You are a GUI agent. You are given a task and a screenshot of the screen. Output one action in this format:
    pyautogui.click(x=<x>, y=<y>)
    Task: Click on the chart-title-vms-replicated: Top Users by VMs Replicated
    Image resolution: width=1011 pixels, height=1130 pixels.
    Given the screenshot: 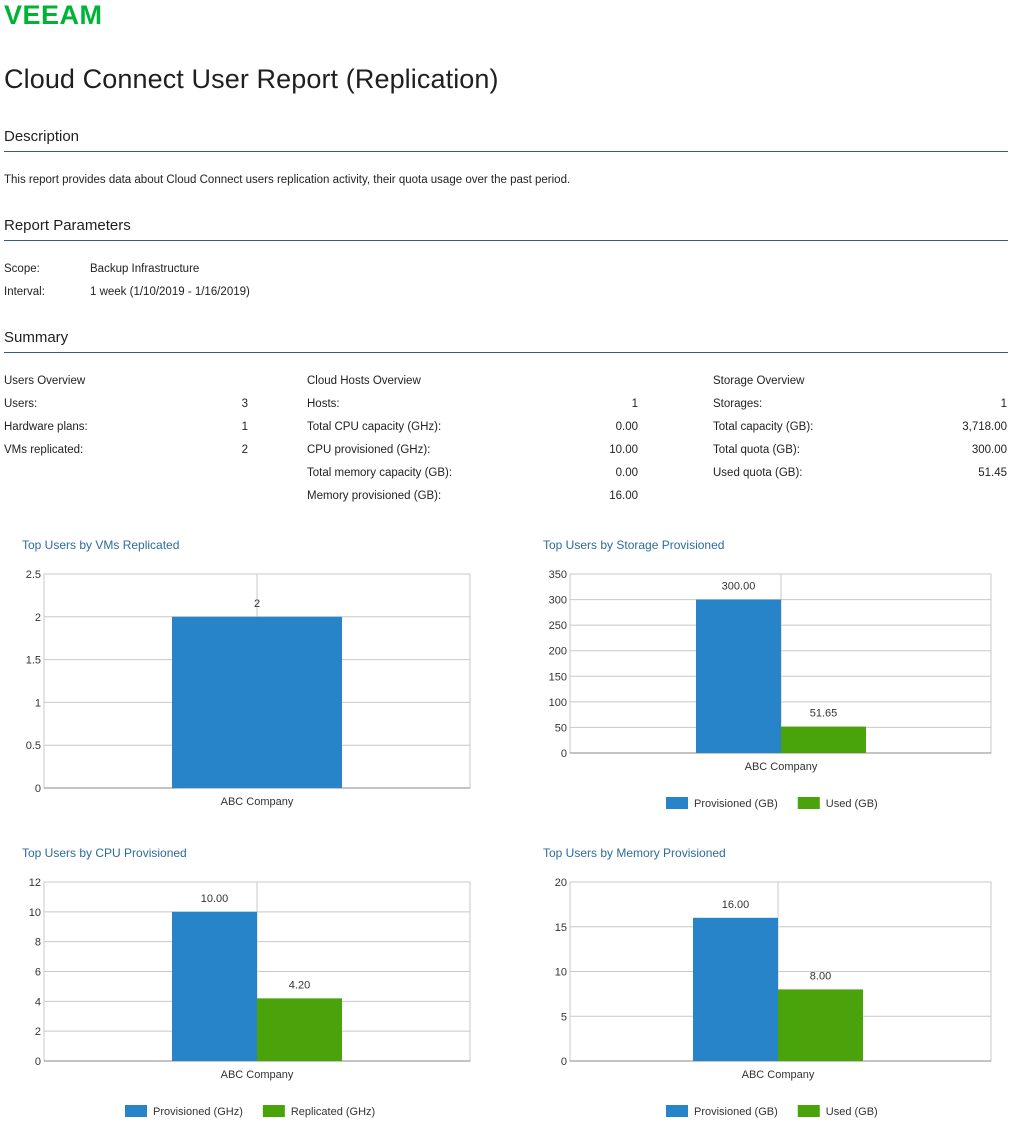 What is the action you would take?
    pyautogui.click(x=101, y=545)
    